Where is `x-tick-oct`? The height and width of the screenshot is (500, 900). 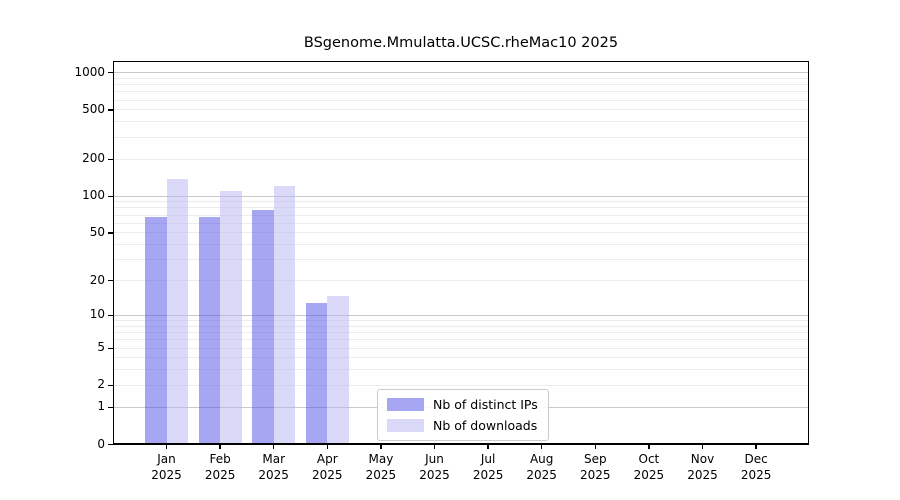 x-tick-oct is located at coordinates (649, 447).